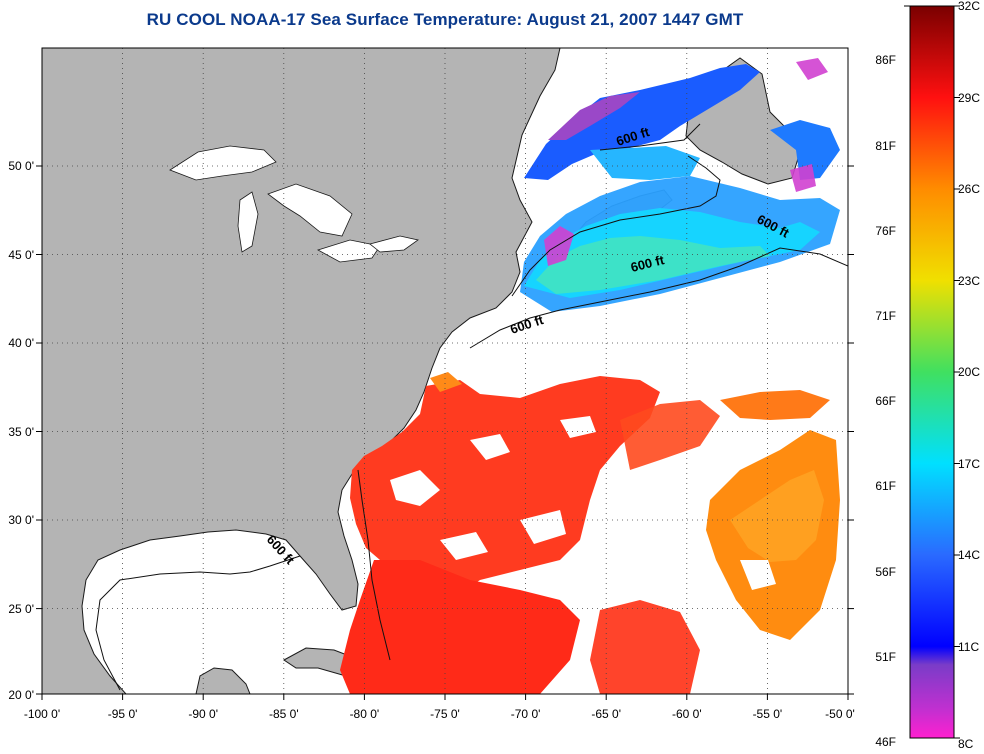 The image size is (984, 754). I want to click on colorbar-fahrenheit-tick: 61F, so click(885, 486).